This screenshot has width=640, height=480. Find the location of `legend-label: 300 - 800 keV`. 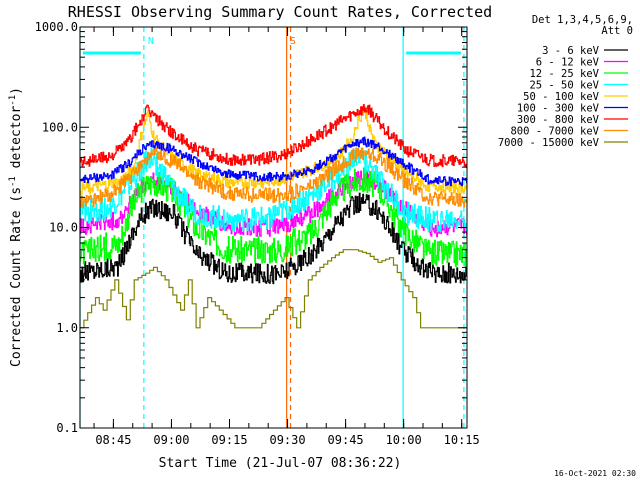

legend-label: 300 - 800 keV is located at coordinates (558, 120).